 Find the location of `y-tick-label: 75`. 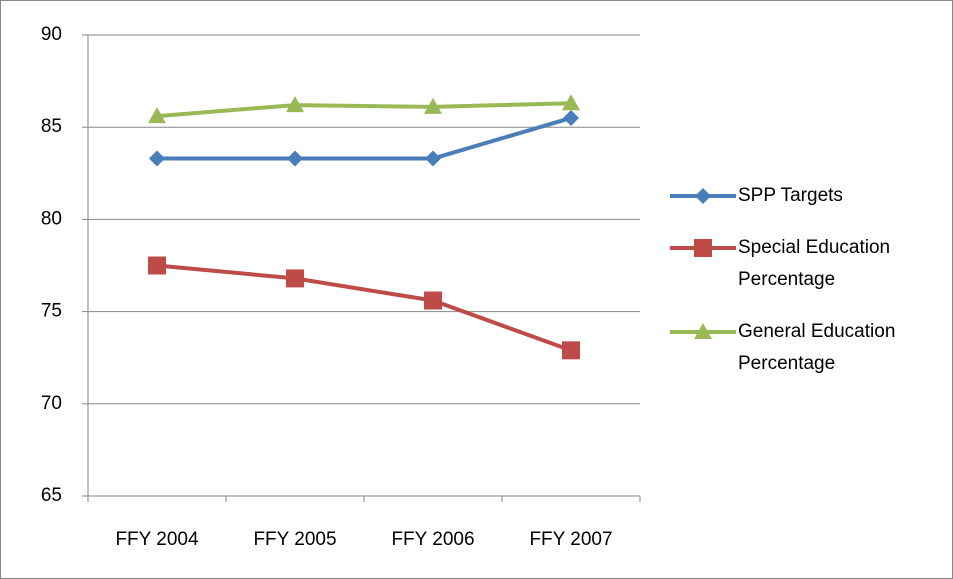

y-tick-label: 75 is located at coordinates (51, 311).